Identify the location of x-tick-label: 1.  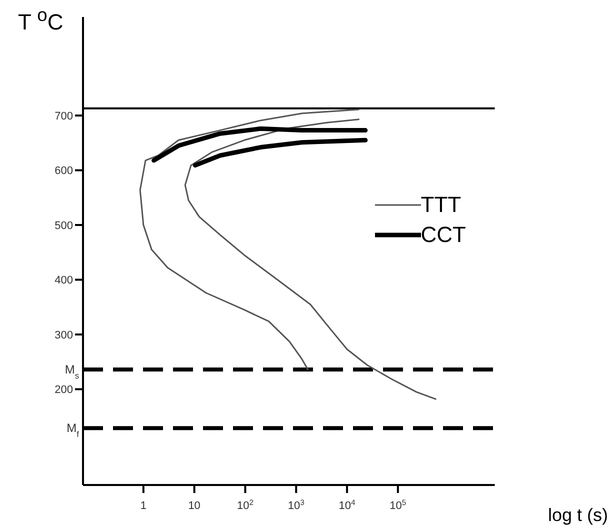
(143, 506).